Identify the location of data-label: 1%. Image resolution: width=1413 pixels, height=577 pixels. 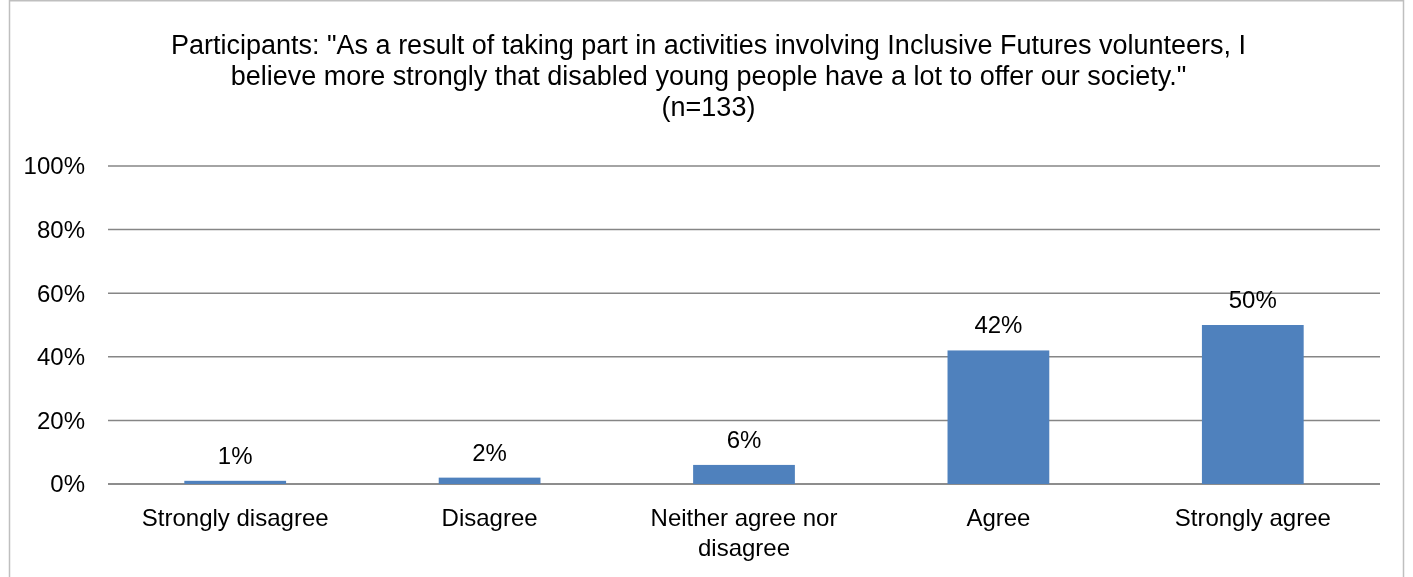
(235, 455).